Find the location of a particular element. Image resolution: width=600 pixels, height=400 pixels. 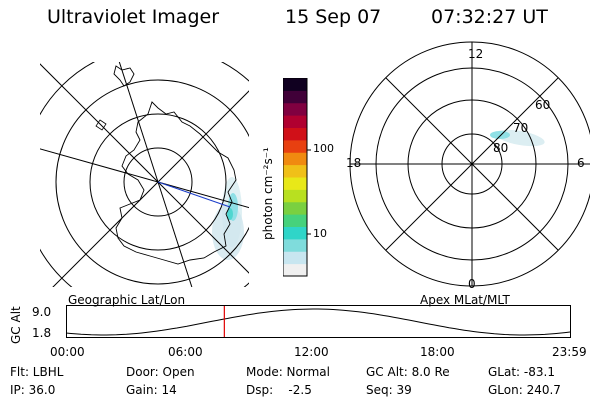

info-glon: GLon: 240.7 is located at coordinates (524, 390).